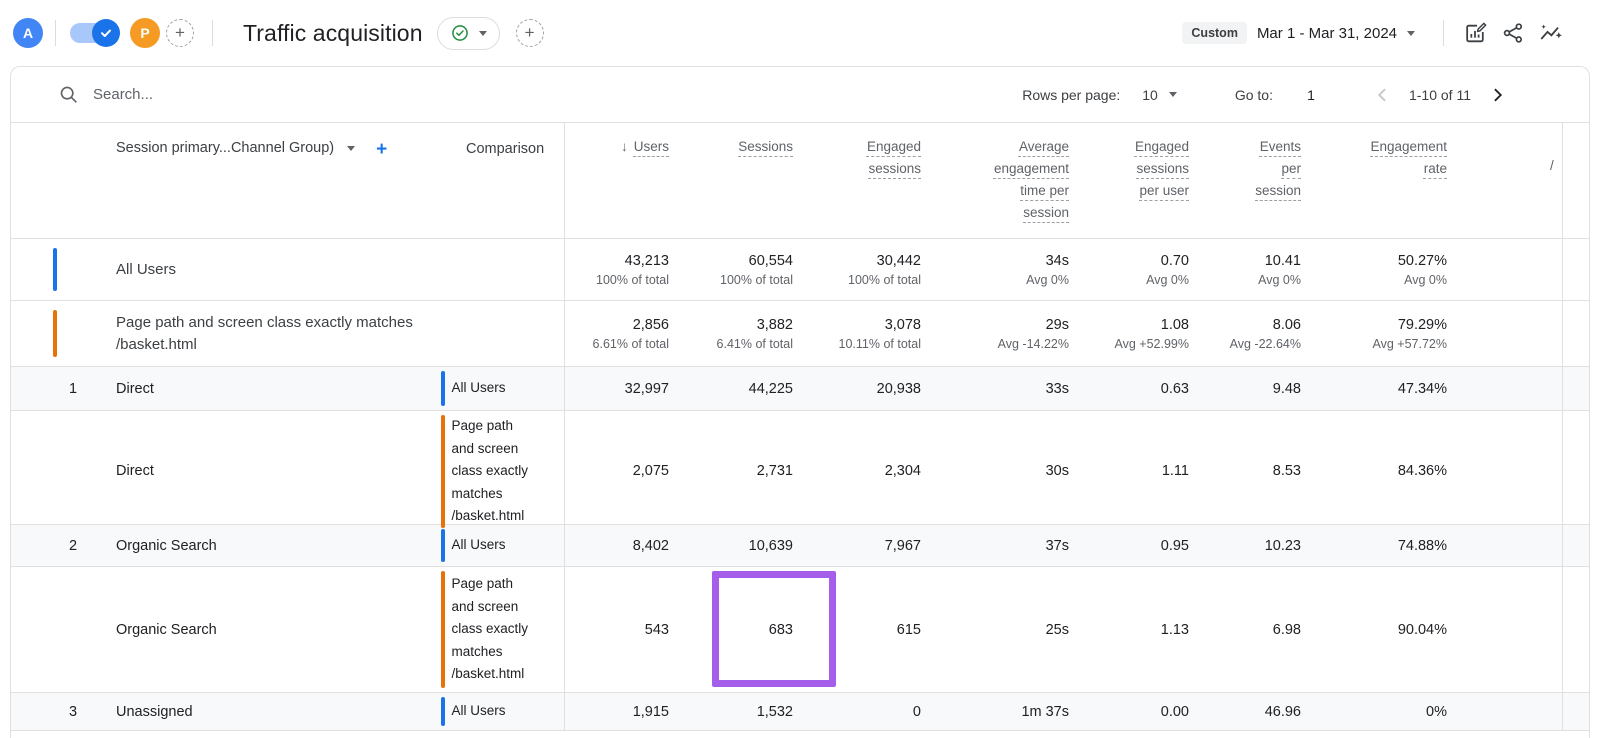 The height and width of the screenshot is (738, 1600). I want to click on col-header-engaged-sessions: Engaged sessions, so click(893, 157).